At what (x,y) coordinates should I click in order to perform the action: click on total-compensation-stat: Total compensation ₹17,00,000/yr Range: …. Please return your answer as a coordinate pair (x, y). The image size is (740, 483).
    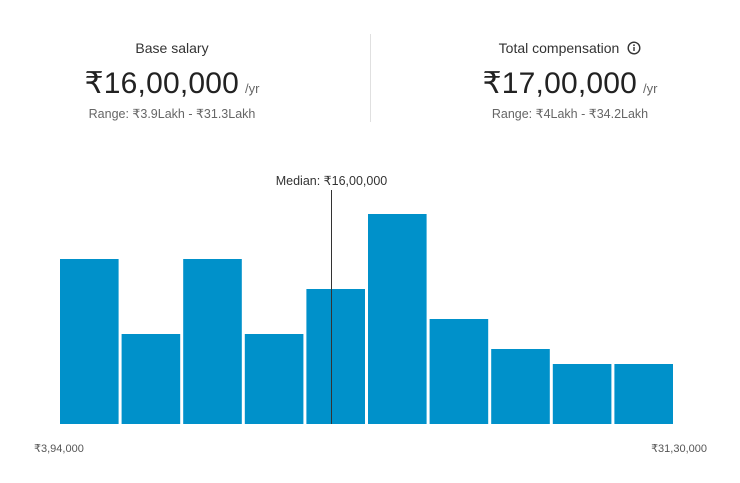
    Looking at the image, I should click on (570, 79).